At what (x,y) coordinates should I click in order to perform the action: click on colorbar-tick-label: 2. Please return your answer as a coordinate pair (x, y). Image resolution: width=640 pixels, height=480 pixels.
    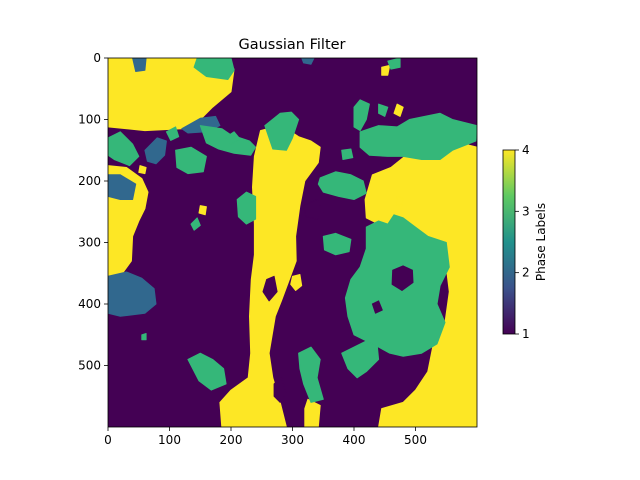
    Looking at the image, I should click on (526, 273).